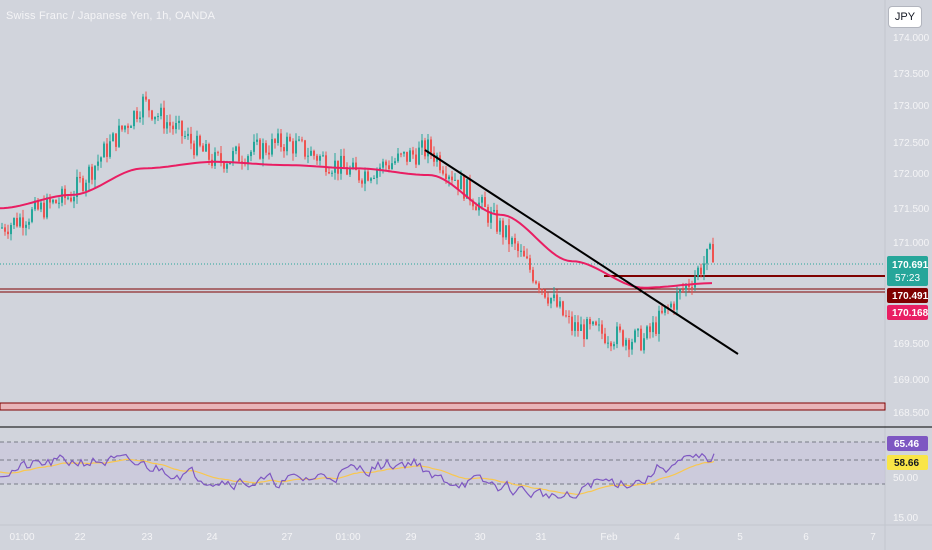  Describe the element at coordinates (911, 106) in the screenshot. I see `price-tick-173000: 173.000` at that location.